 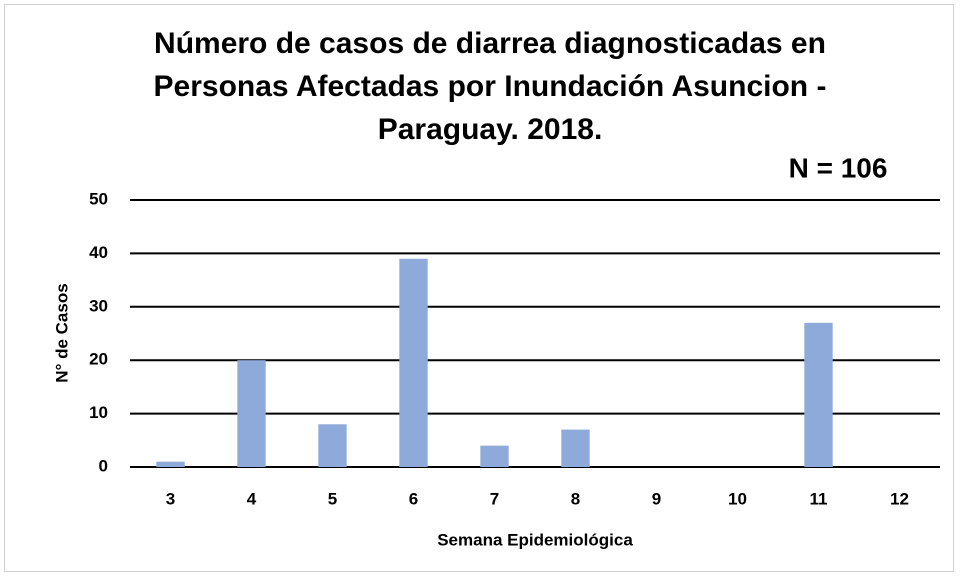 I want to click on x-tick-label: 5, so click(x=332, y=498).